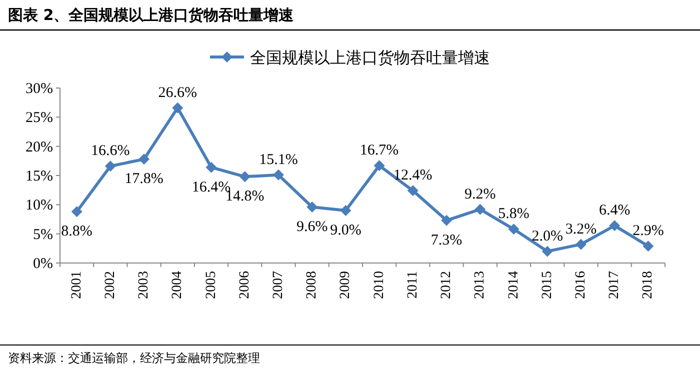 This screenshot has height=372, width=700. What do you see at coordinates (413, 176) in the screenshot?
I see `data-label: 12.4%` at bounding box center [413, 176].